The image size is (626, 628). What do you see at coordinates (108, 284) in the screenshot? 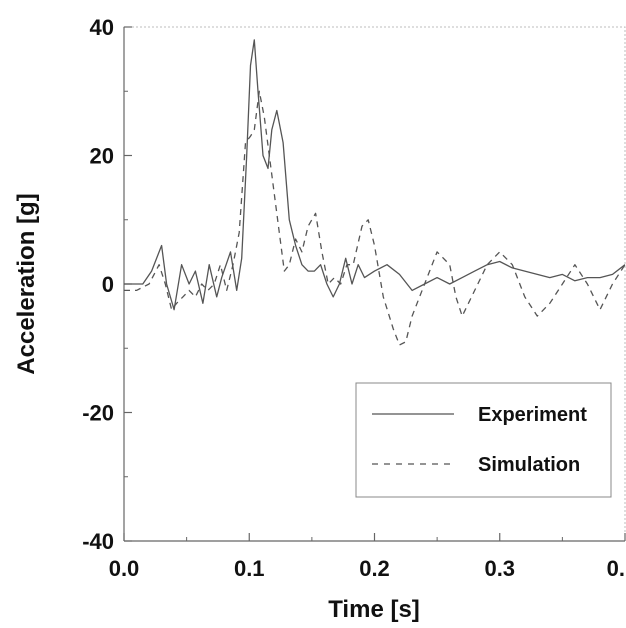
I see `y-tick-label: 0` at bounding box center [108, 284].